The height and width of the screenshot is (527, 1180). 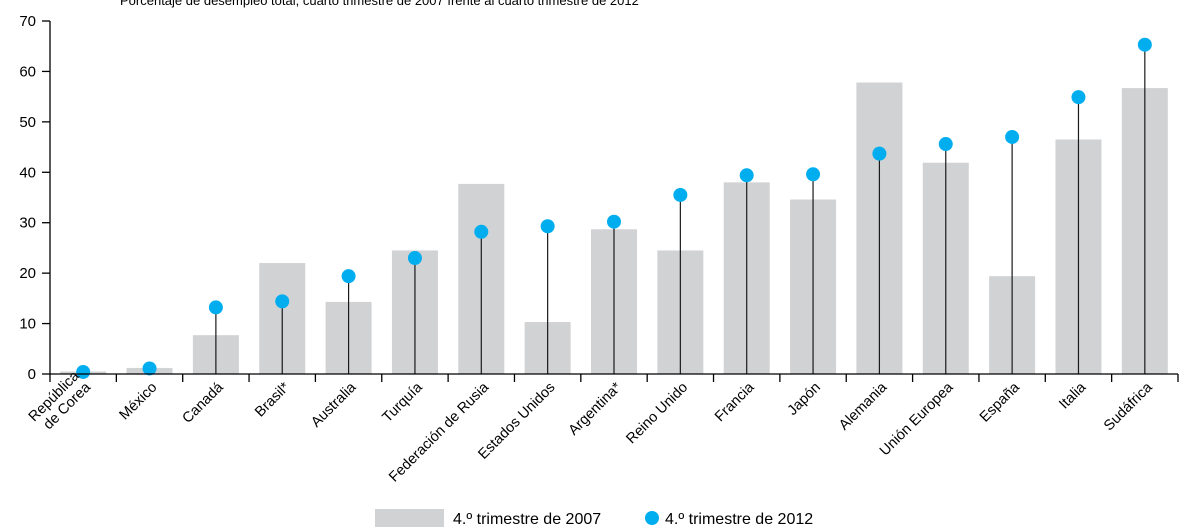 I want to click on legend-swatch-2007, so click(x=409, y=518).